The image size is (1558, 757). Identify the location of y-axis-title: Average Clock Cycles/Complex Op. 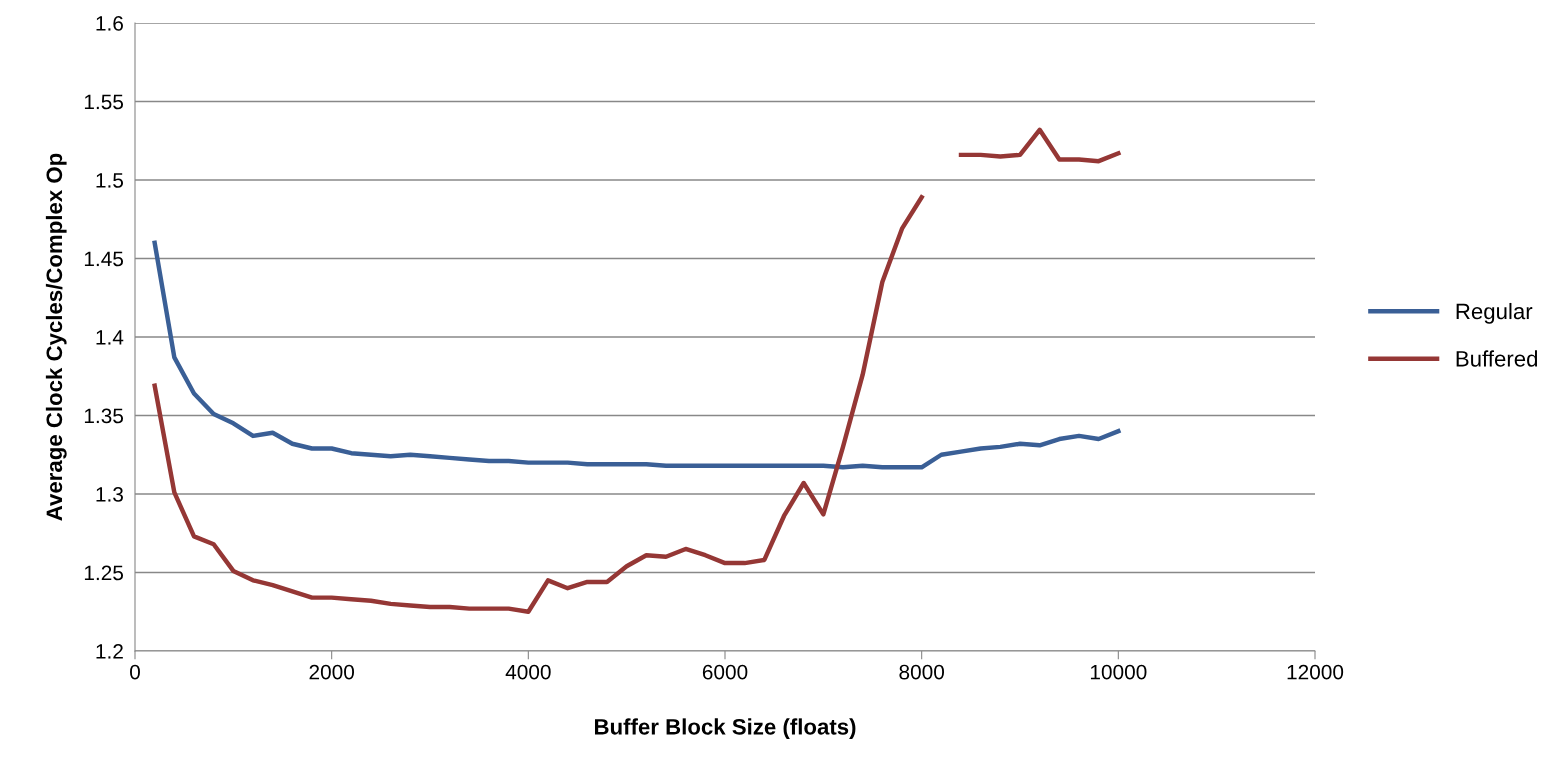
(56, 337).